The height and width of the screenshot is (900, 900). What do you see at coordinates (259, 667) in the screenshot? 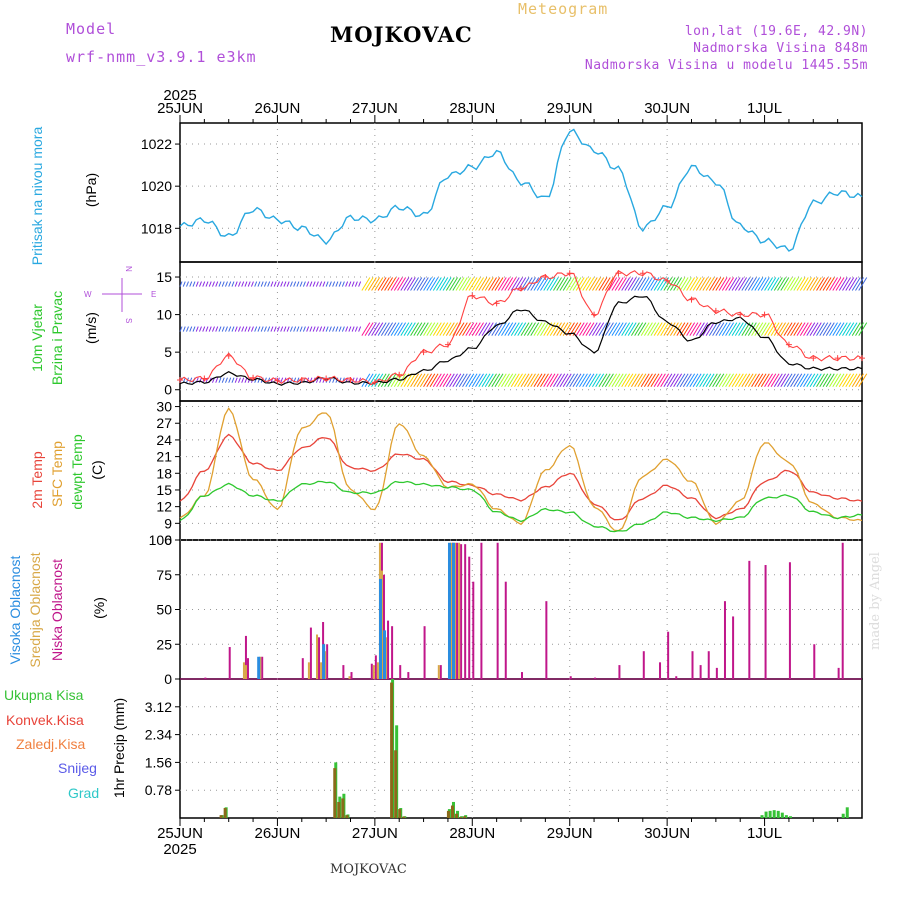
I see `cloud-high-bar` at bounding box center [259, 667].